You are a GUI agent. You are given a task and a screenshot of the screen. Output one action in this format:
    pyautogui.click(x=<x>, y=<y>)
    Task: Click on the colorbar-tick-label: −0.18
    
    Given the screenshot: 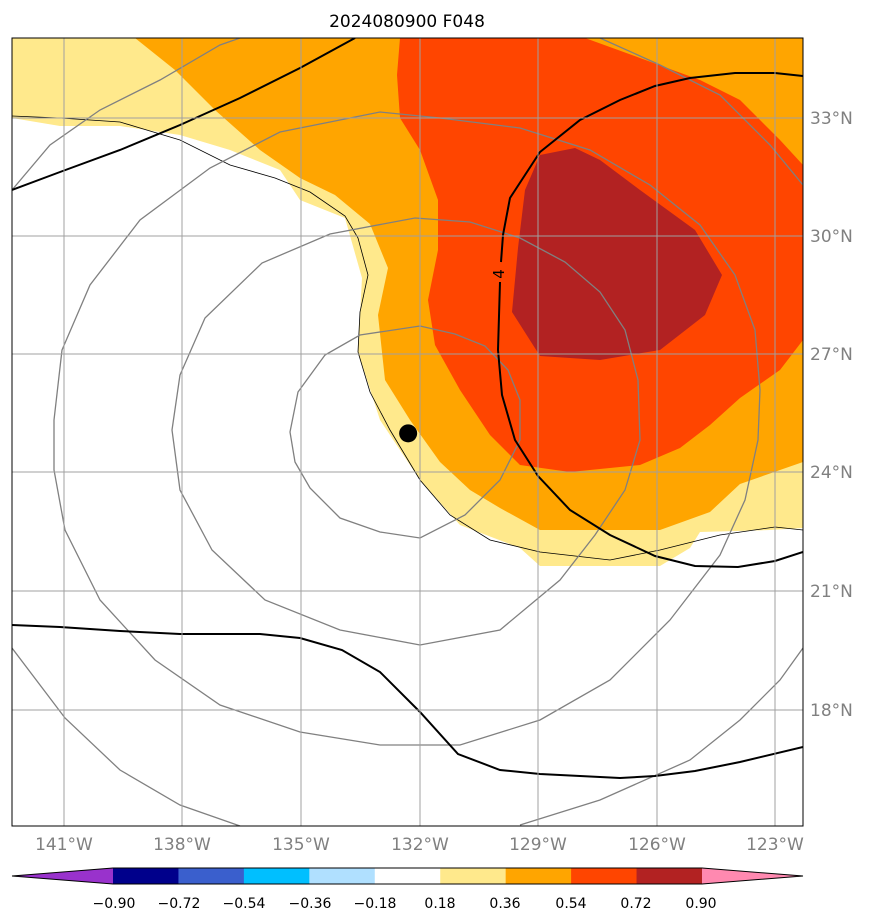 What is the action you would take?
    pyautogui.click(x=375, y=904)
    